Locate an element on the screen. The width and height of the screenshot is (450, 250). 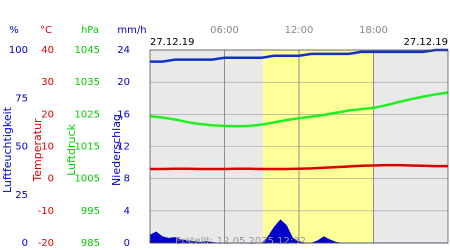
axis-unit: °C is located at coordinates (46, 30).